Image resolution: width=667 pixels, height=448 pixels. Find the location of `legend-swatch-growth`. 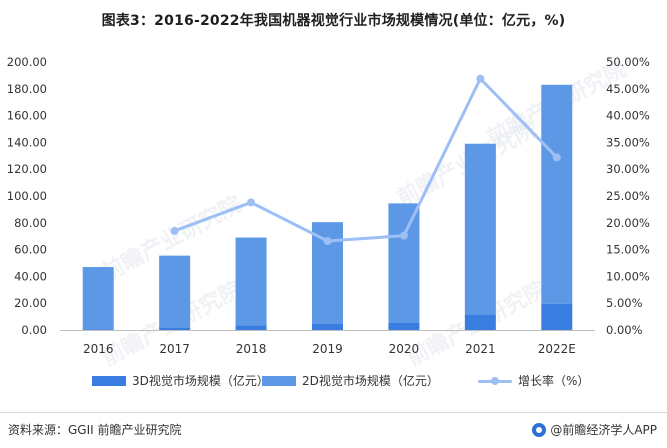

legend-swatch-growth is located at coordinates (495, 381).